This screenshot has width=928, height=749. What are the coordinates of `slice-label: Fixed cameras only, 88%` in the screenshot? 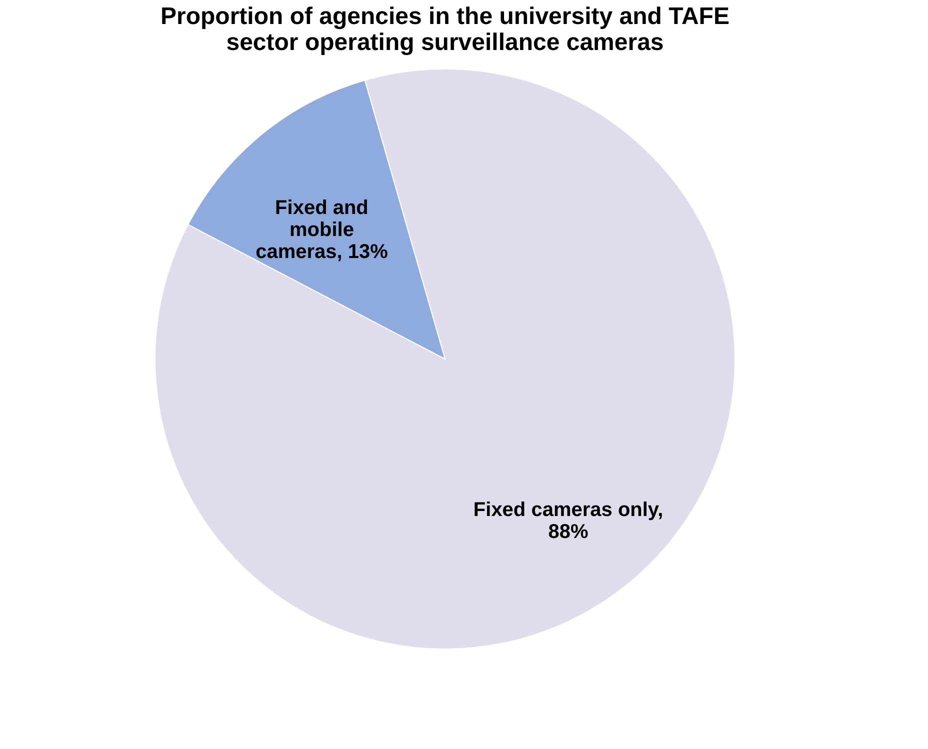 It's located at (568, 521).